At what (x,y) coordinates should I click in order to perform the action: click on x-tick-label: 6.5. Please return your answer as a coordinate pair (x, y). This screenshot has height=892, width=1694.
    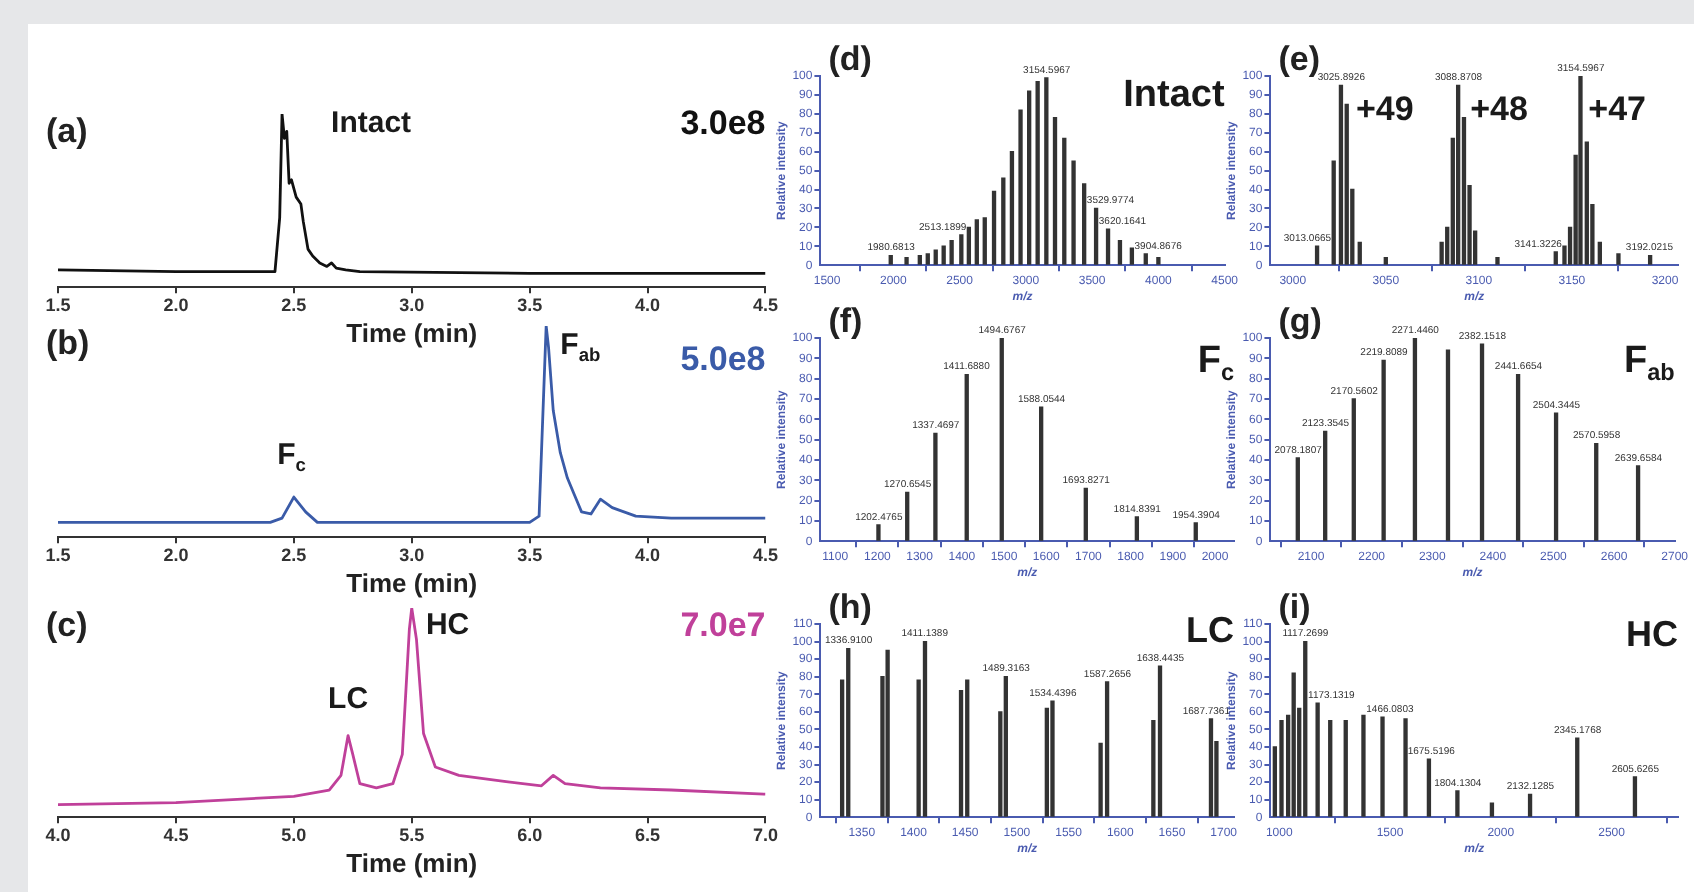
    Looking at the image, I should click on (648, 834).